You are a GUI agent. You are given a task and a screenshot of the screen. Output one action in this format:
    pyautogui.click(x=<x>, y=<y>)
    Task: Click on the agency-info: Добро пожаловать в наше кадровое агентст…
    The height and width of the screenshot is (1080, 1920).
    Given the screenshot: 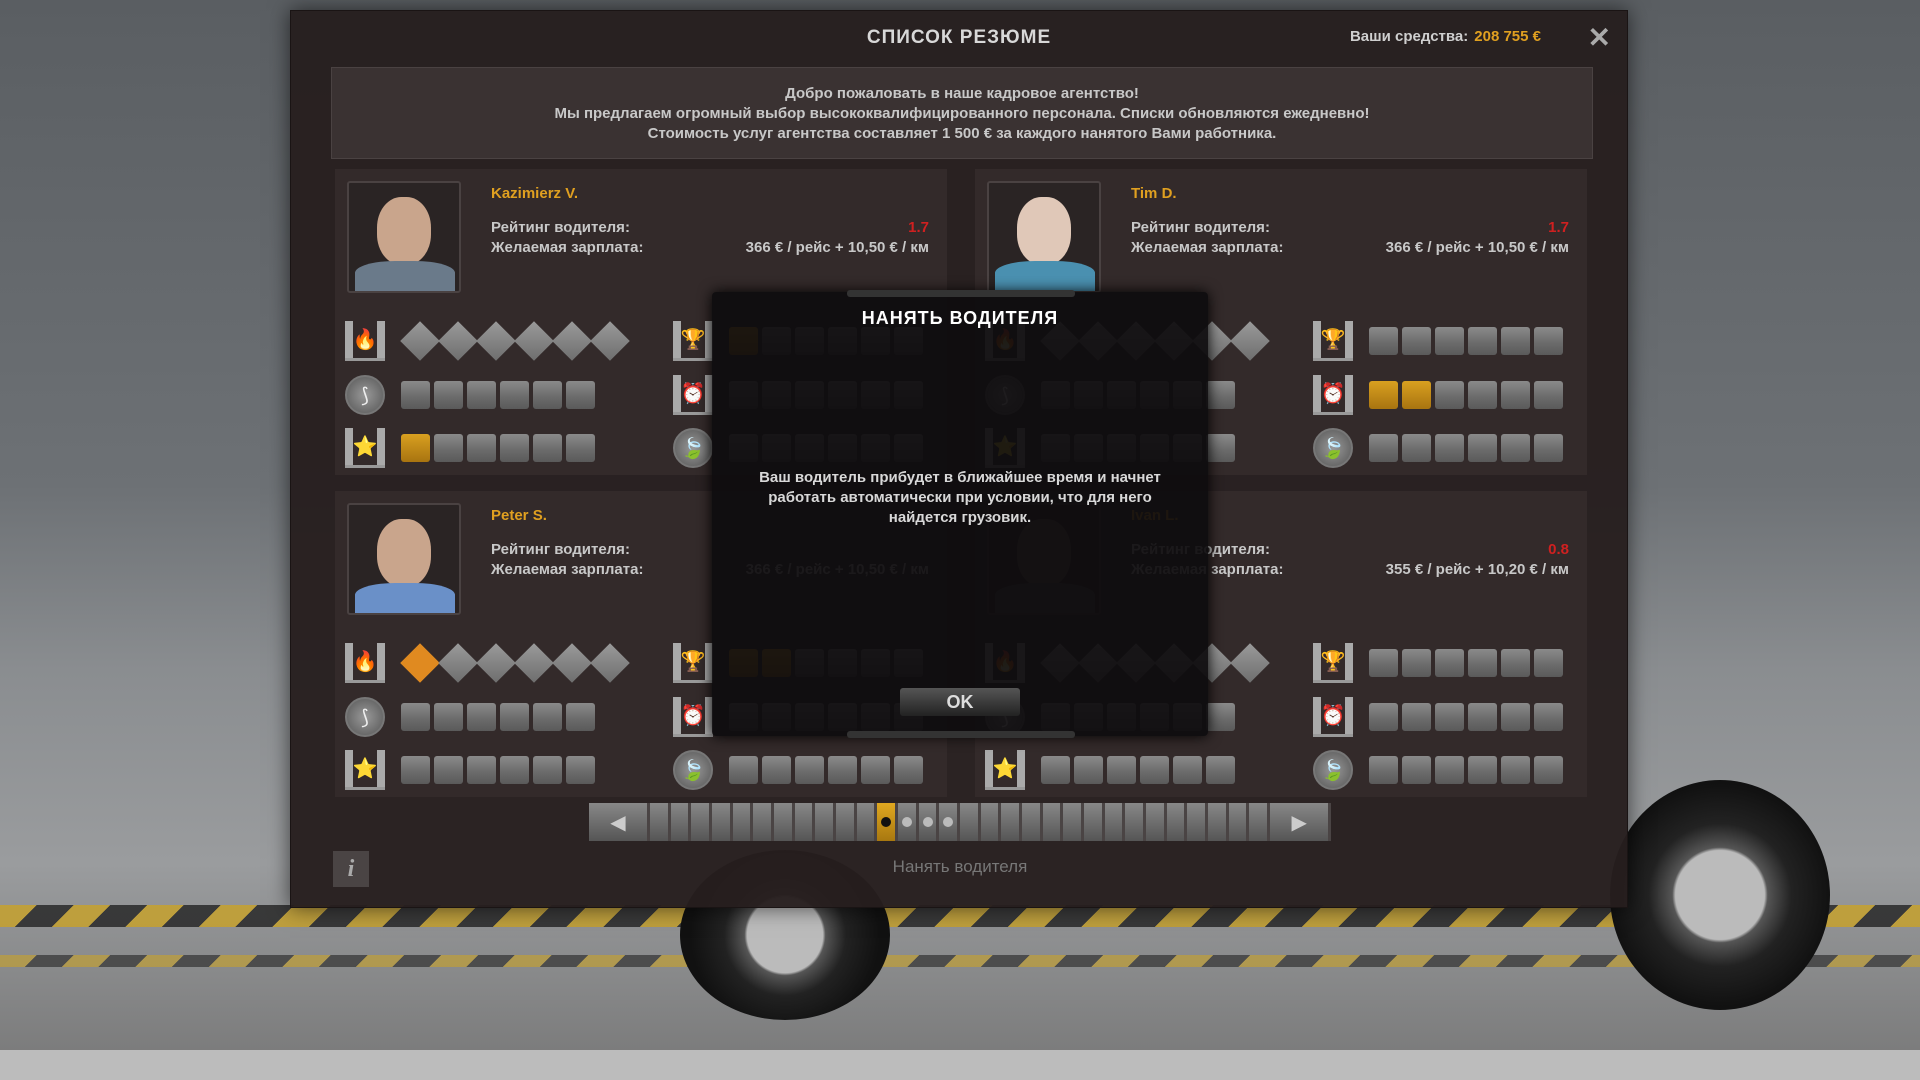 What is the action you would take?
    pyautogui.click(x=962, y=113)
    